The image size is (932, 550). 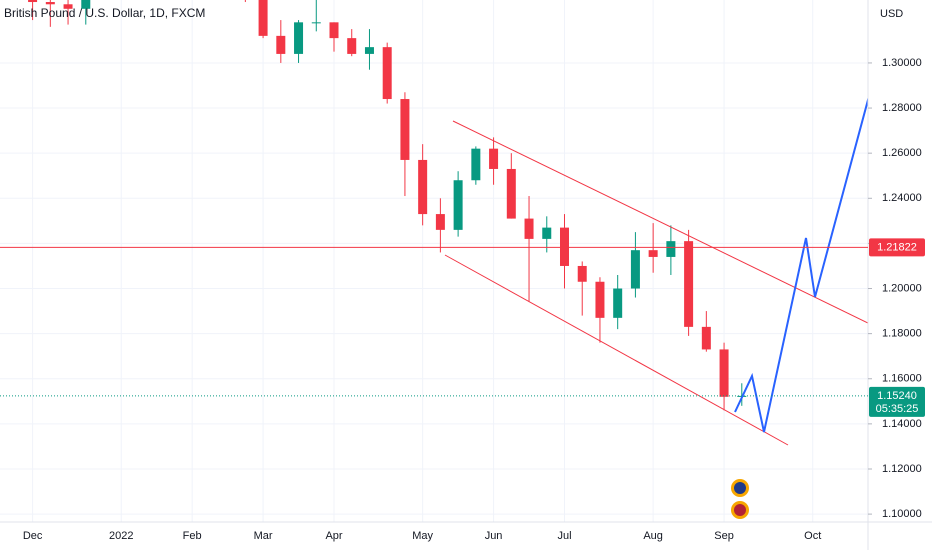 What do you see at coordinates (902, 288) in the screenshot?
I see `y-tick-label: 1.20000` at bounding box center [902, 288].